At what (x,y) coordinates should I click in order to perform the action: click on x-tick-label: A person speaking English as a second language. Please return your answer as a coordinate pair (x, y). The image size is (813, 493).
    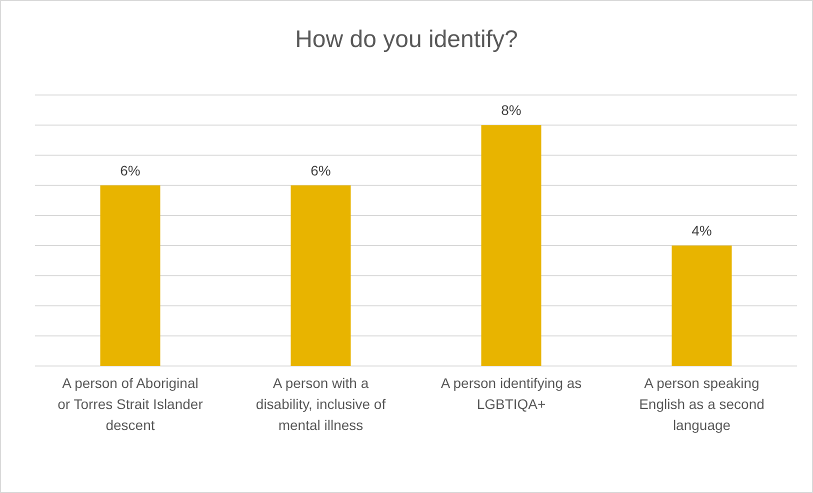
    Looking at the image, I should click on (701, 404).